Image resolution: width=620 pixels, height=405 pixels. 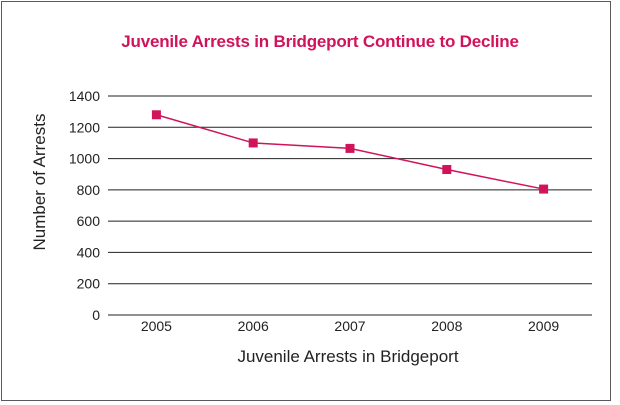 What do you see at coordinates (96, 315) in the screenshot?
I see `y-tick-label: 0` at bounding box center [96, 315].